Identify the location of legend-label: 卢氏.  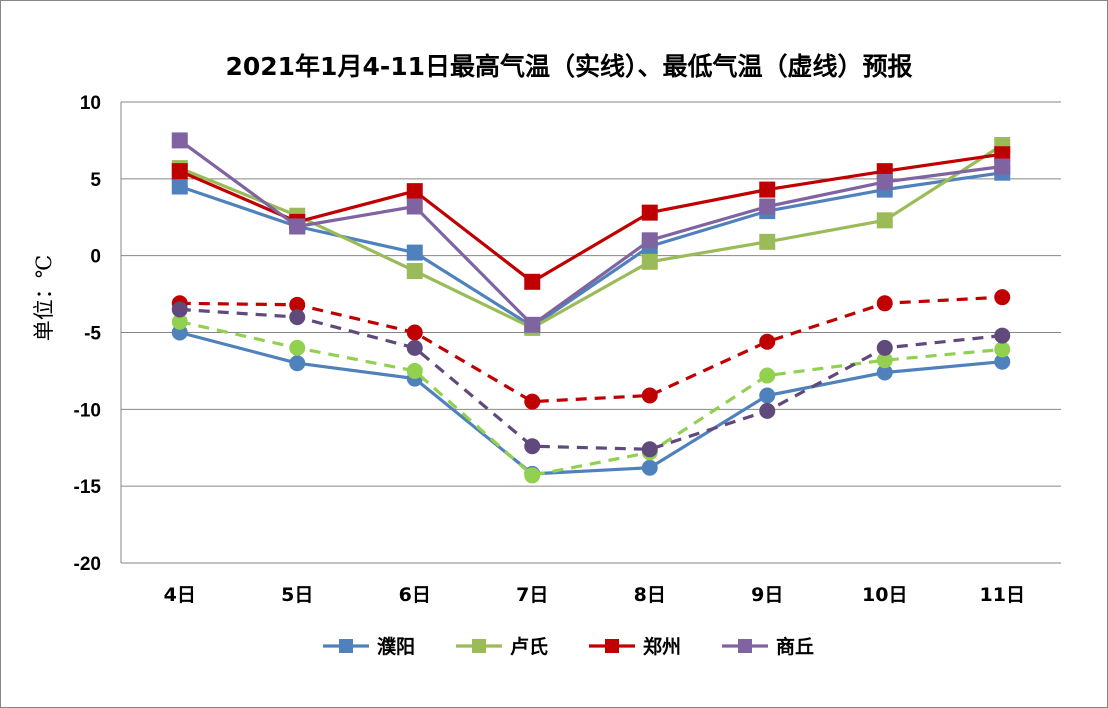
(529, 646).